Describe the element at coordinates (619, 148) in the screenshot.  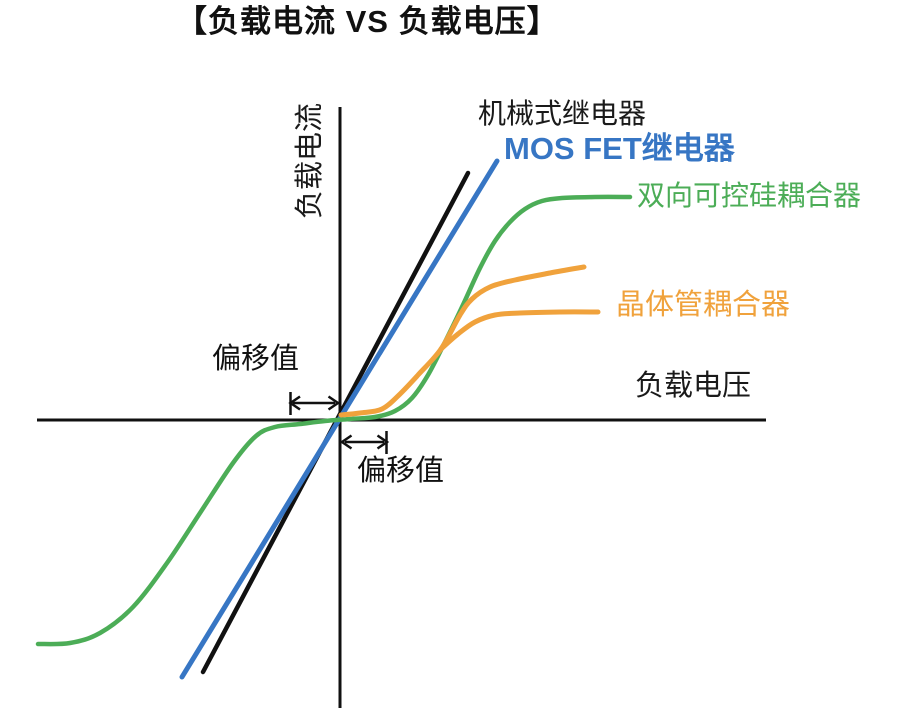
I see `series-label-mosfet-relay: MOS FET继电器` at that location.